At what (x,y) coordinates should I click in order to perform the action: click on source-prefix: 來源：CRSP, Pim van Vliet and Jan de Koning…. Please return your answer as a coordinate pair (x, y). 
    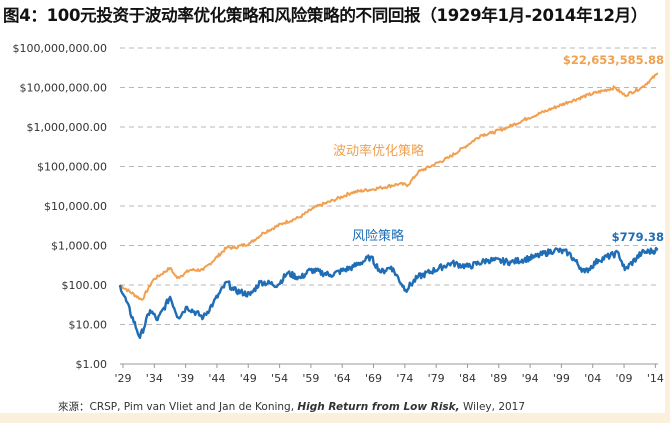
    Looking at the image, I should click on (178, 407).